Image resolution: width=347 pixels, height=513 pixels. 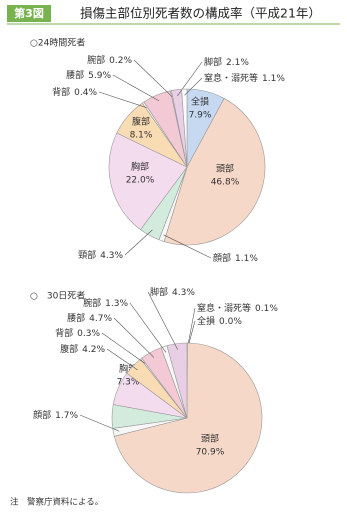 I want to click on pie-caption: ○24時間死者, so click(x=57, y=43).